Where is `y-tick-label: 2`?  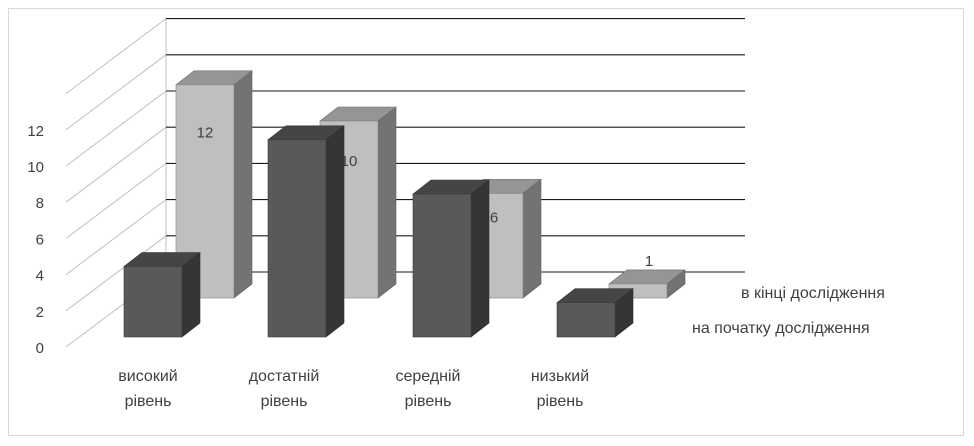 y-tick-label: 2 is located at coordinates (40, 312).